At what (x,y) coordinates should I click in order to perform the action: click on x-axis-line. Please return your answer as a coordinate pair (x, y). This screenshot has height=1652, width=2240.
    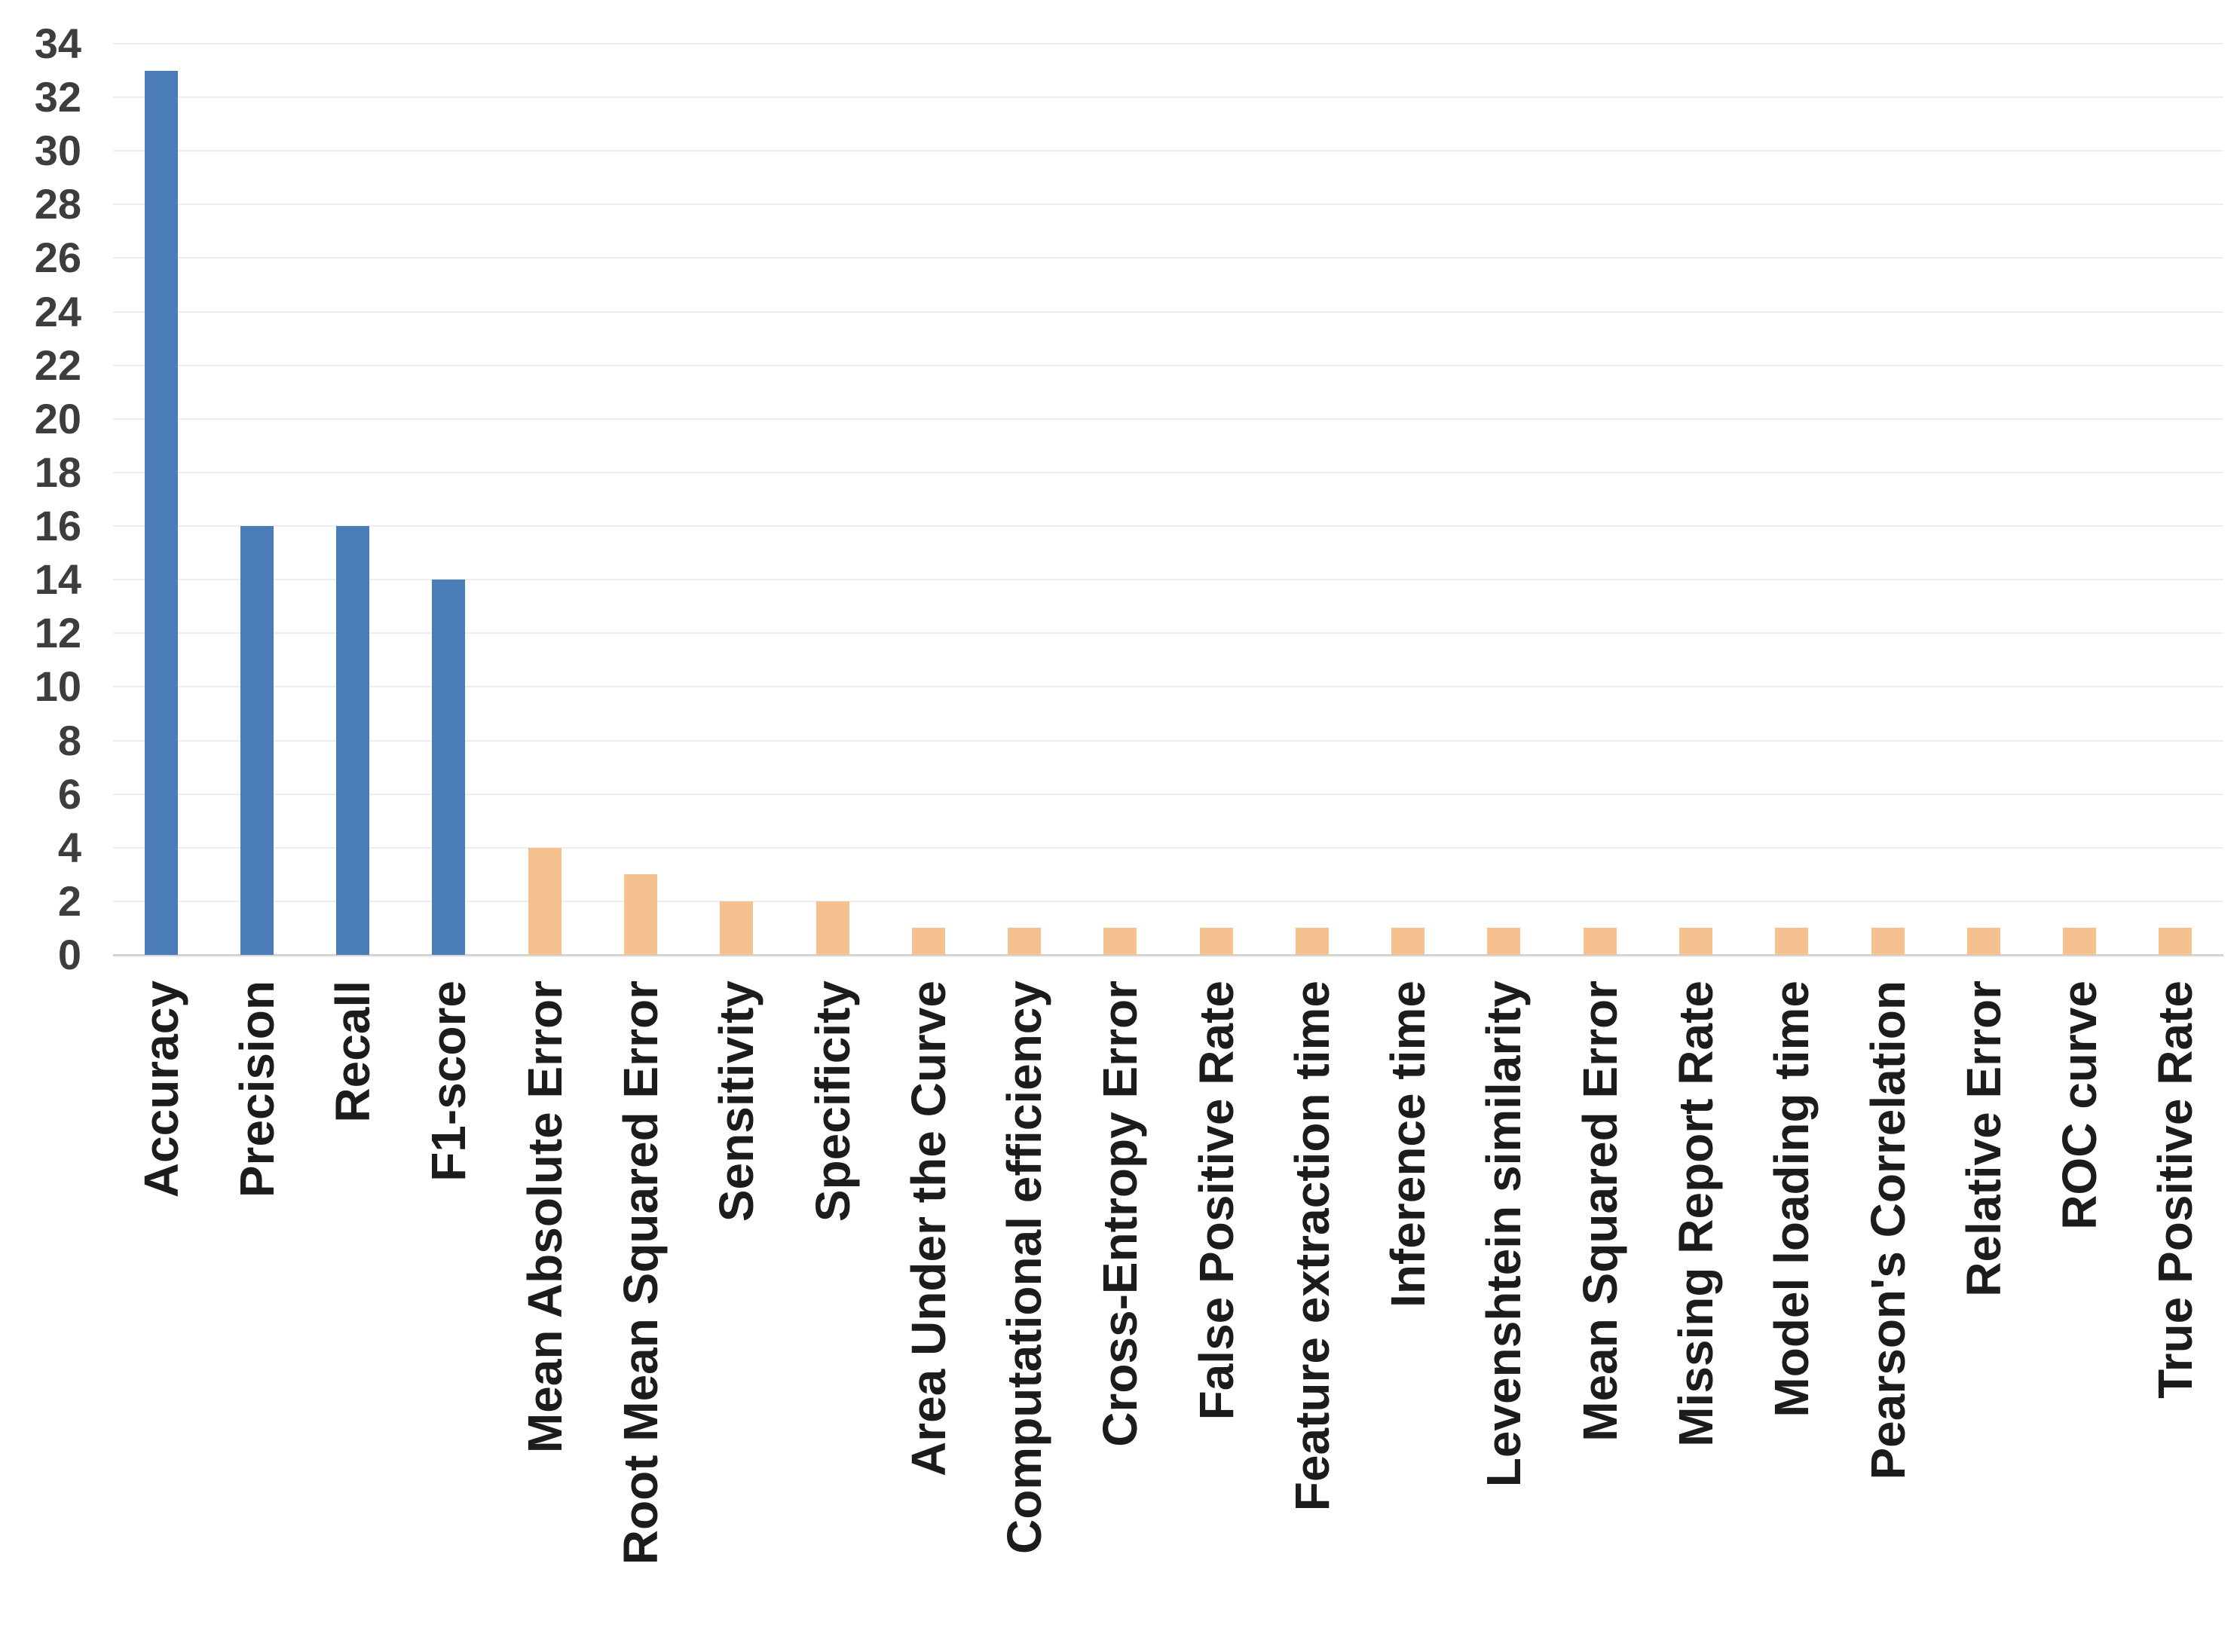
    Looking at the image, I should click on (1168, 955).